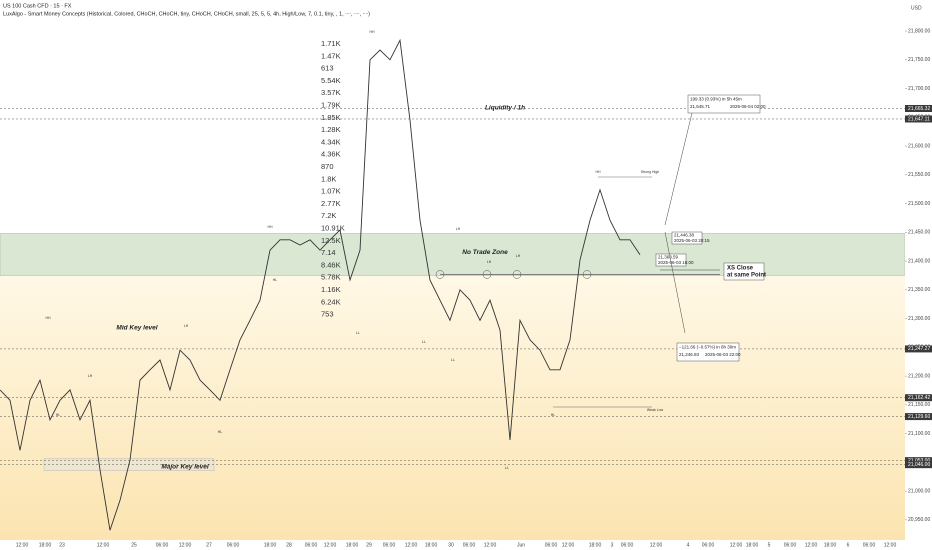 The height and width of the screenshot is (550, 932). What do you see at coordinates (919, 417) in the screenshot?
I see `level-label: 21,129.60` at bounding box center [919, 417].